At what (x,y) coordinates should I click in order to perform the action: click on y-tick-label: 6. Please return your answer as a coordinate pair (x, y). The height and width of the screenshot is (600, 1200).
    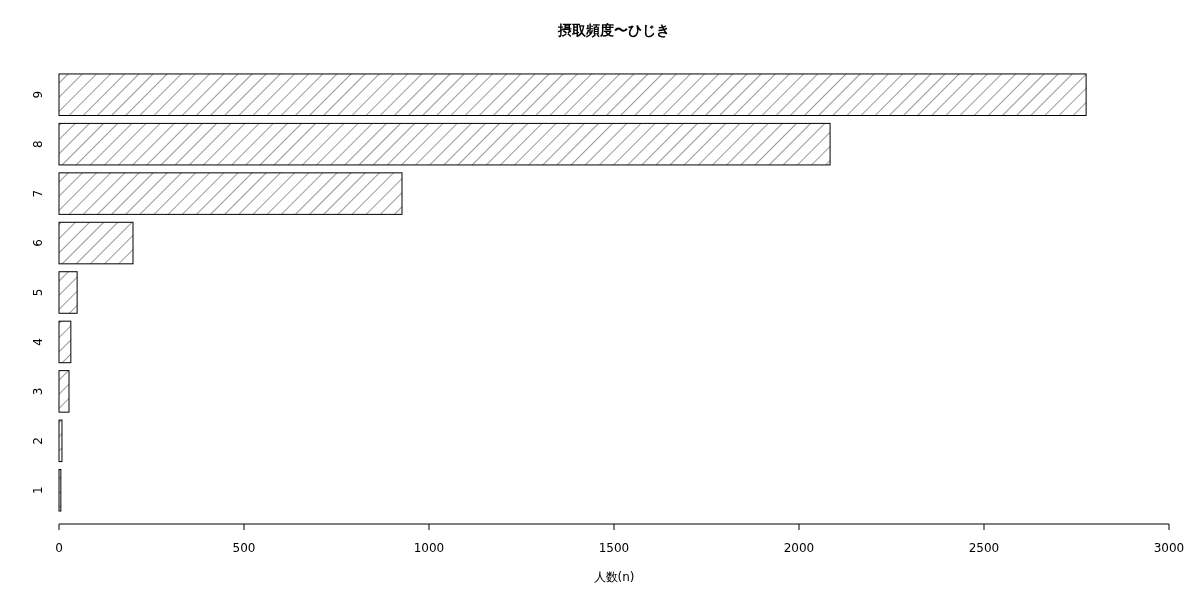
    Looking at the image, I should click on (38, 243).